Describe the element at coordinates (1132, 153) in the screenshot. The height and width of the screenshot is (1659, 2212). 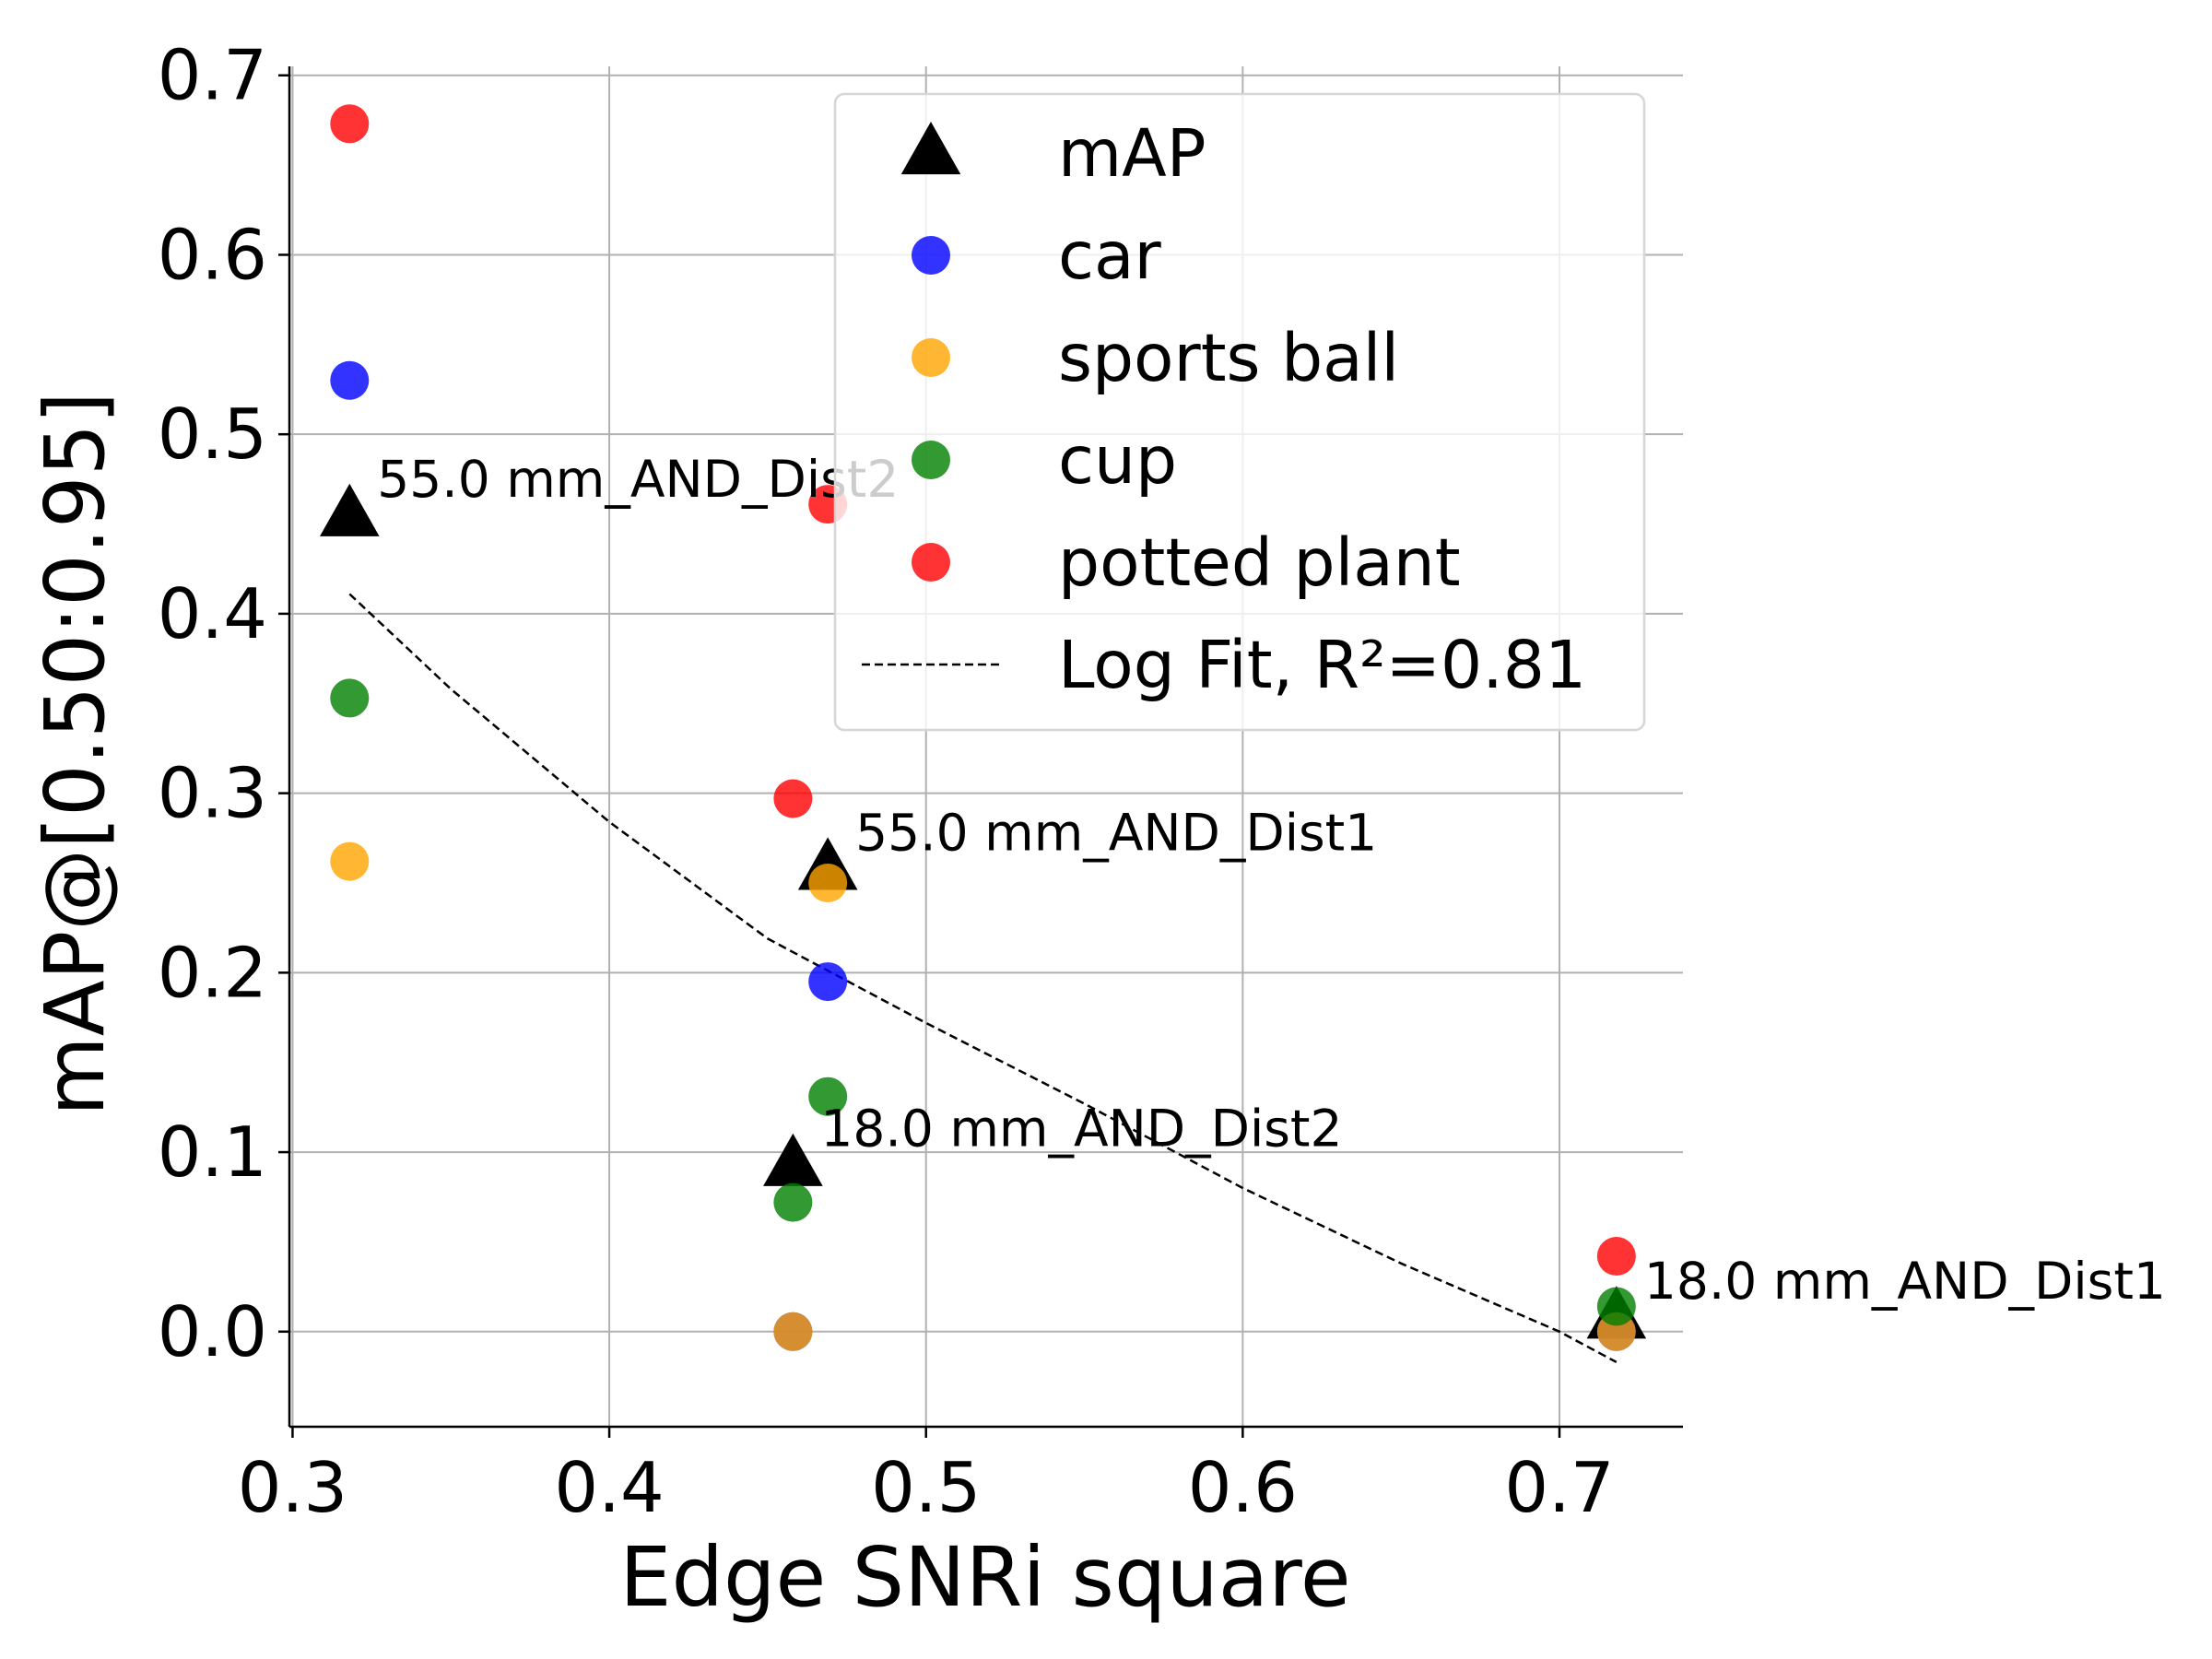
I see `legend-label: mAP` at that location.